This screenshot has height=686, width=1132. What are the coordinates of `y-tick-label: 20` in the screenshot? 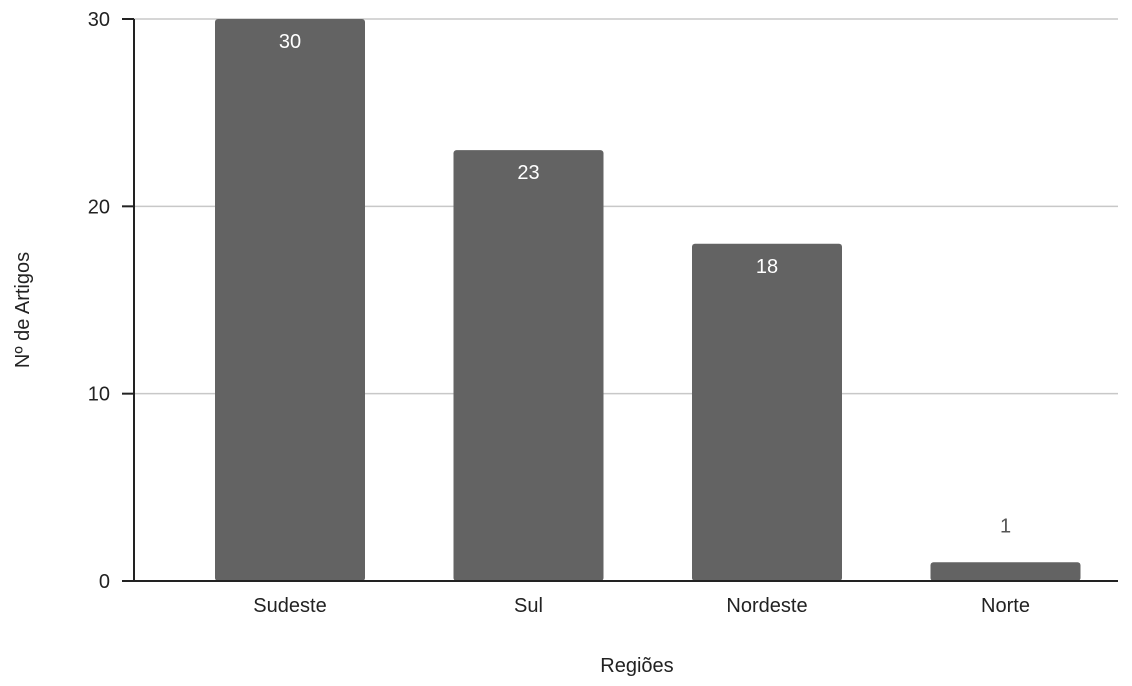 It's located at (99, 207).